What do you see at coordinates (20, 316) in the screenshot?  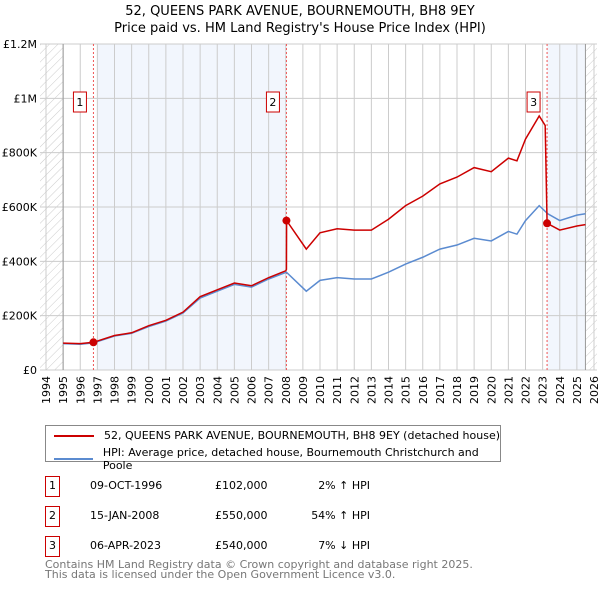 I see `y-tick-label: £200K` at bounding box center [20, 316].